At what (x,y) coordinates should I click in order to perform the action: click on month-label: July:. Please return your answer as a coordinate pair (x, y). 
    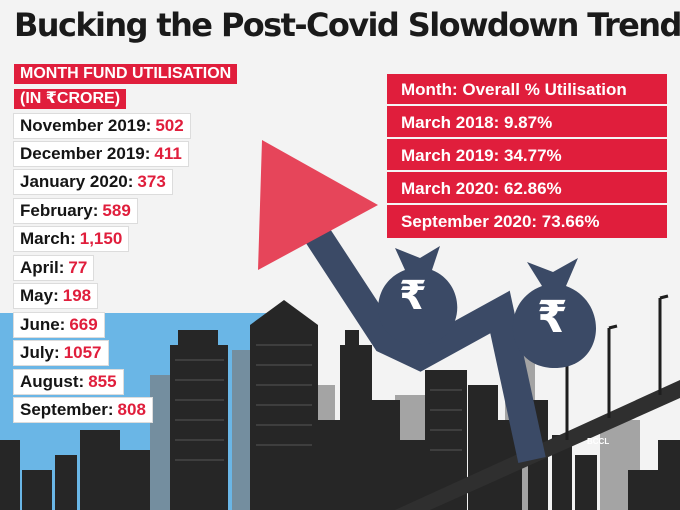
    Looking at the image, I should click on (40, 352).